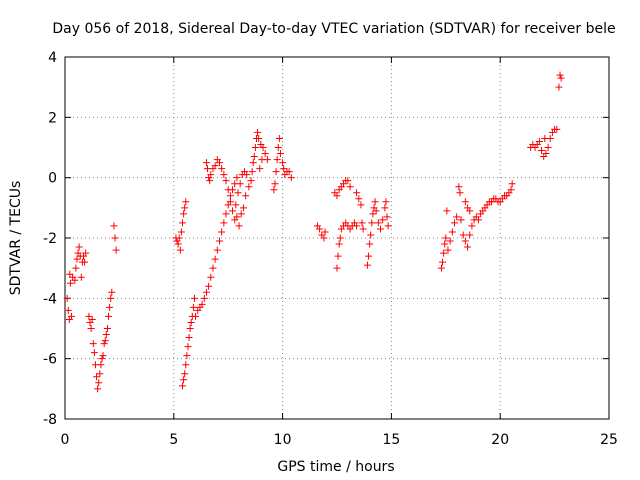  Describe the element at coordinates (609, 440) in the screenshot. I see `x-tick-label: 25` at that location.